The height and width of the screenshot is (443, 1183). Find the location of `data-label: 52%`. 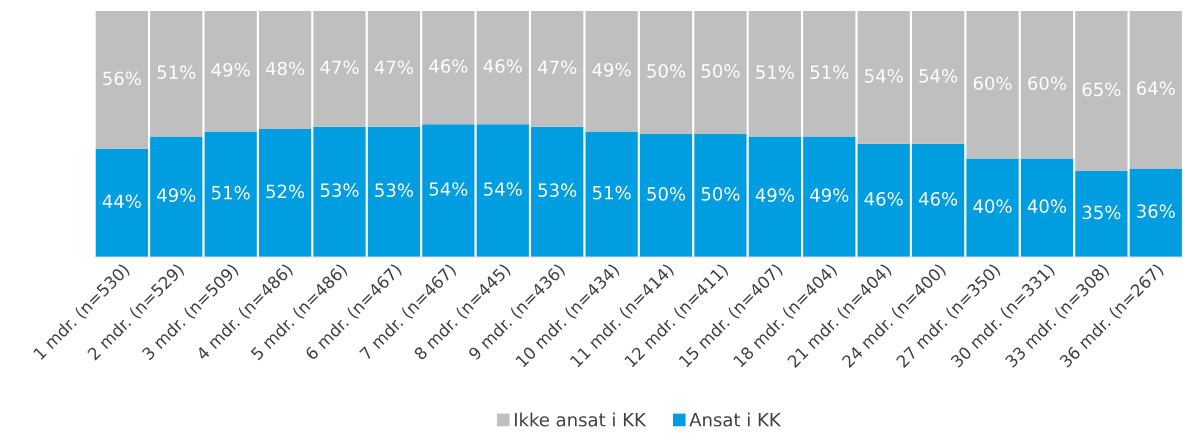

data-label: 52% is located at coordinates (285, 191).